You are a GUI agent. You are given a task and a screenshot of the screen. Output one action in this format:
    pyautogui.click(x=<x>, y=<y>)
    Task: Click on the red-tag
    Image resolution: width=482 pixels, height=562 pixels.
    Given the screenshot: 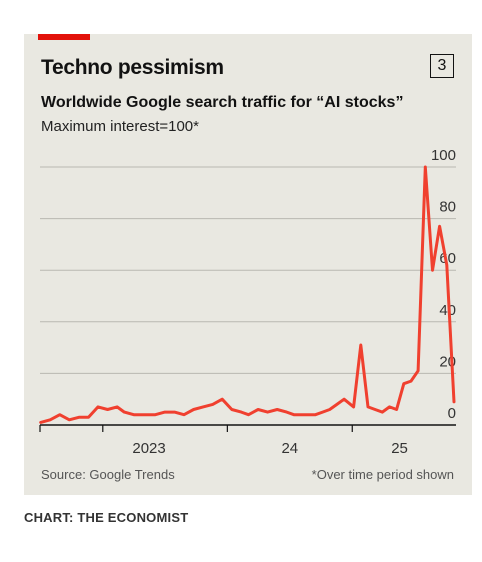 What is the action you would take?
    pyautogui.click(x=64, y=37)
    